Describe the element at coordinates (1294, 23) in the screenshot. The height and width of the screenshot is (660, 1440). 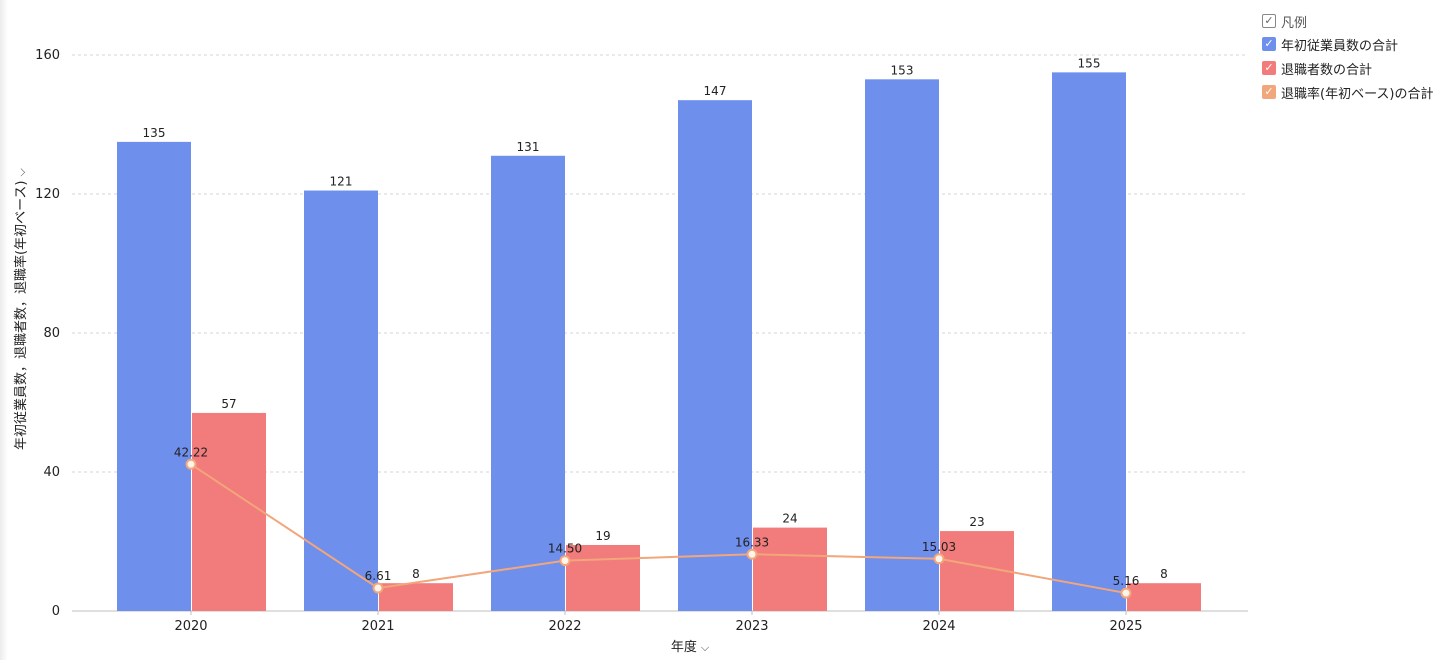
I see `legend-title: 凡例` at that location.